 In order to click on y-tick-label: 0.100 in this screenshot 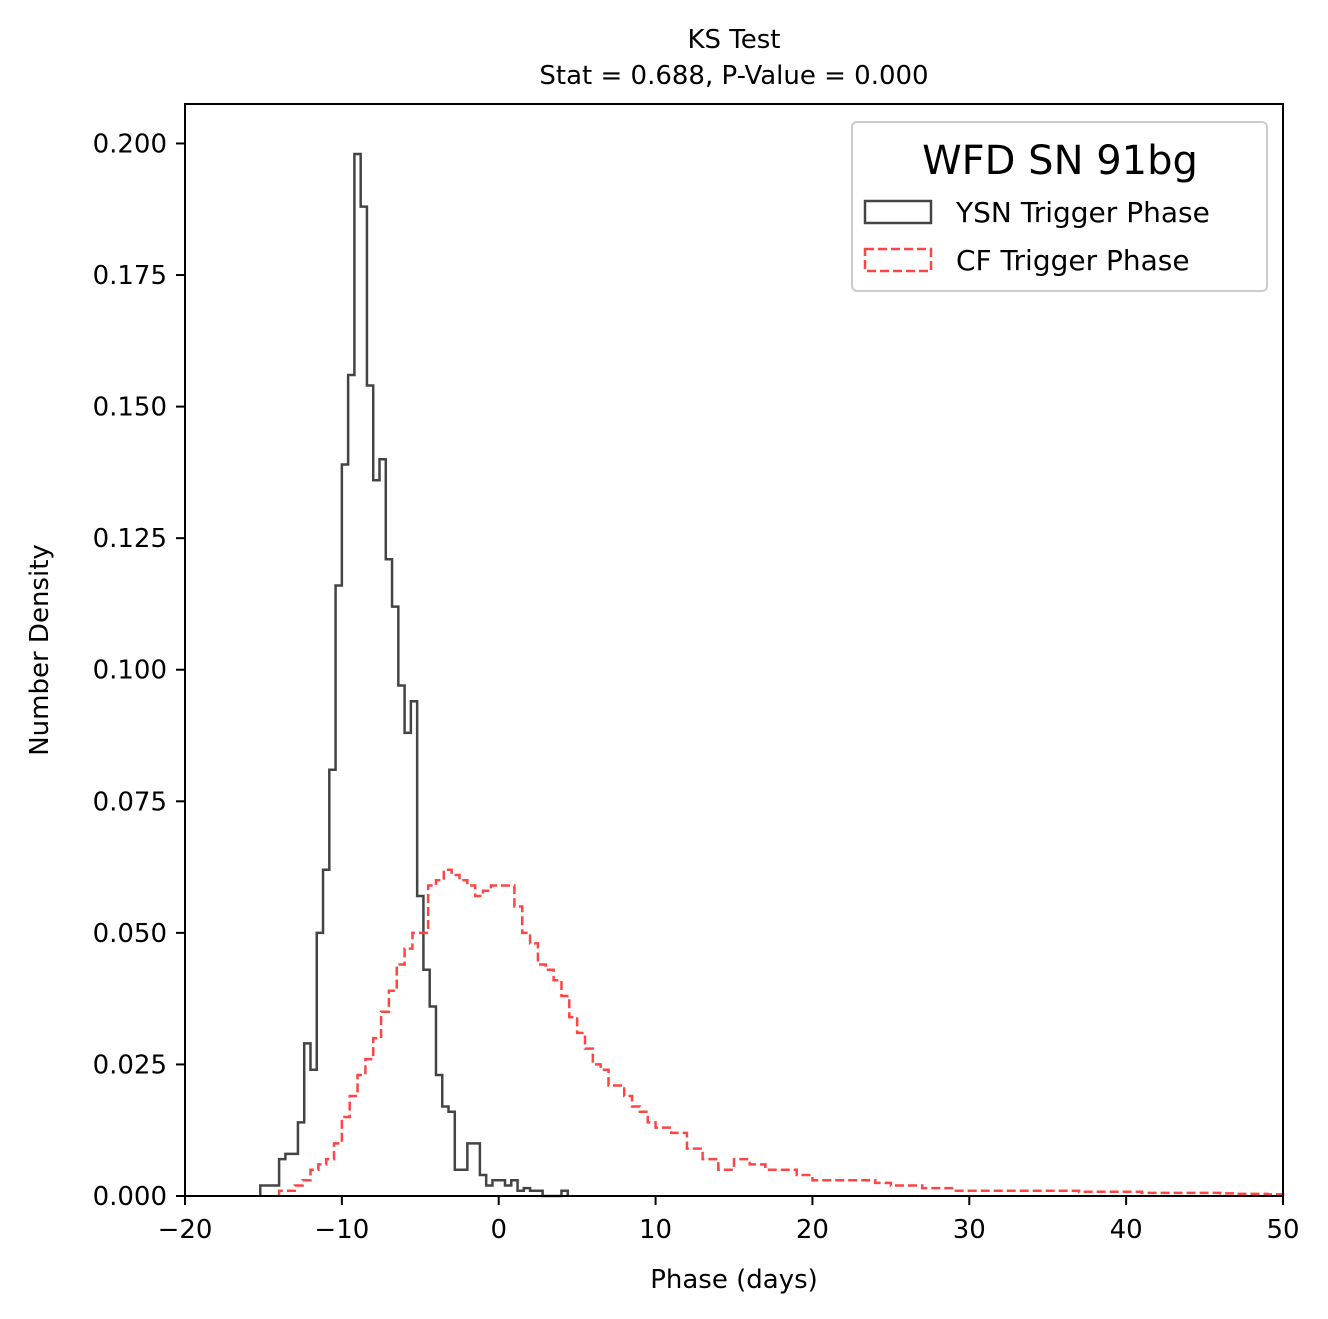, I will do `click(130, 671)`.